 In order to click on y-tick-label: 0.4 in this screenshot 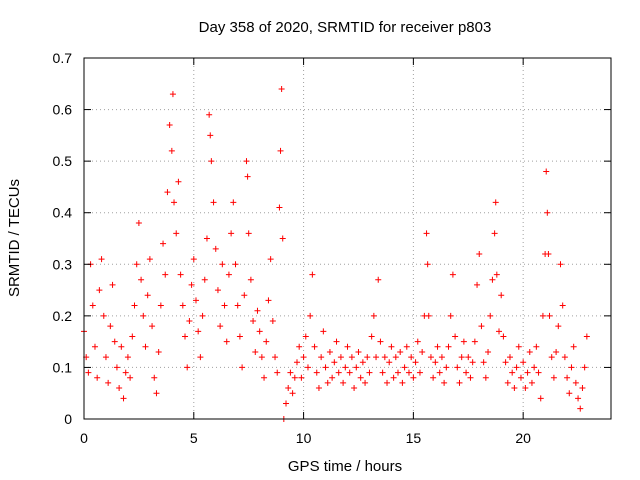, I will do `click(63, 213)`.